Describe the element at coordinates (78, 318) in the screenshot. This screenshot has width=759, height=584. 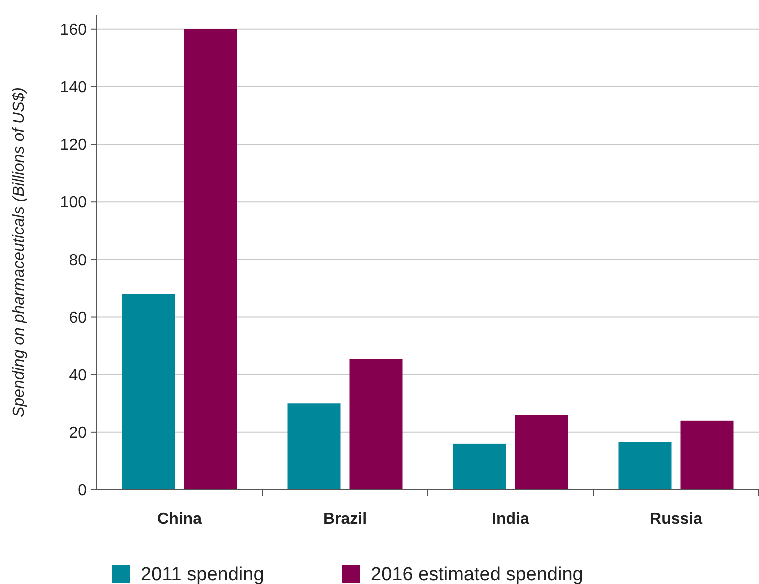
I see `y-tick-label: 60` at that location.